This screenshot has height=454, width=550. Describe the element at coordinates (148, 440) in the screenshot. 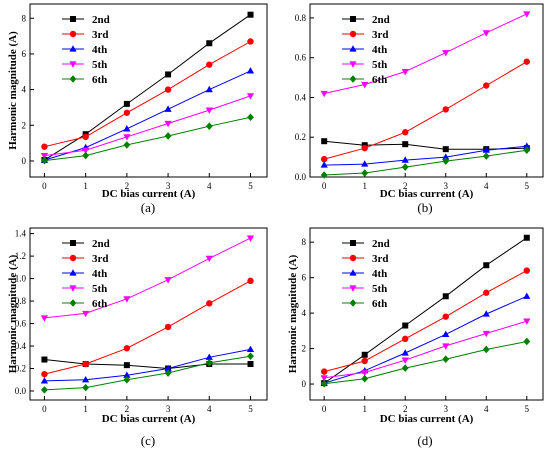

I see `panel-label: (c)` at that location.